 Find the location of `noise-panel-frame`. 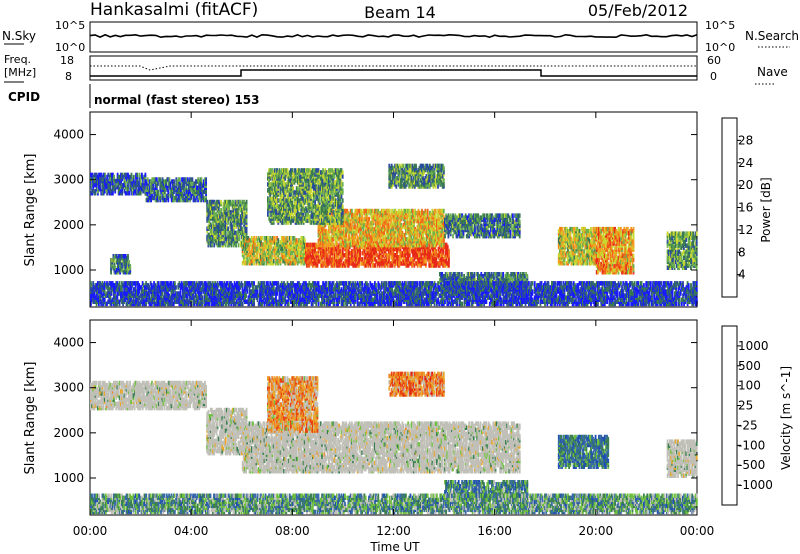

noise-panel-frame is located at coordinates (393, 37).